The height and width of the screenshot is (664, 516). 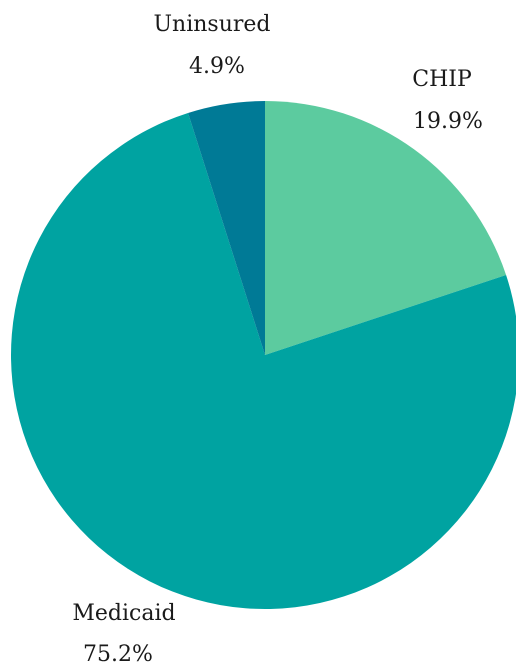 I want to click on label-medicaid-name: Medicaid, so click(x=123, y=613).